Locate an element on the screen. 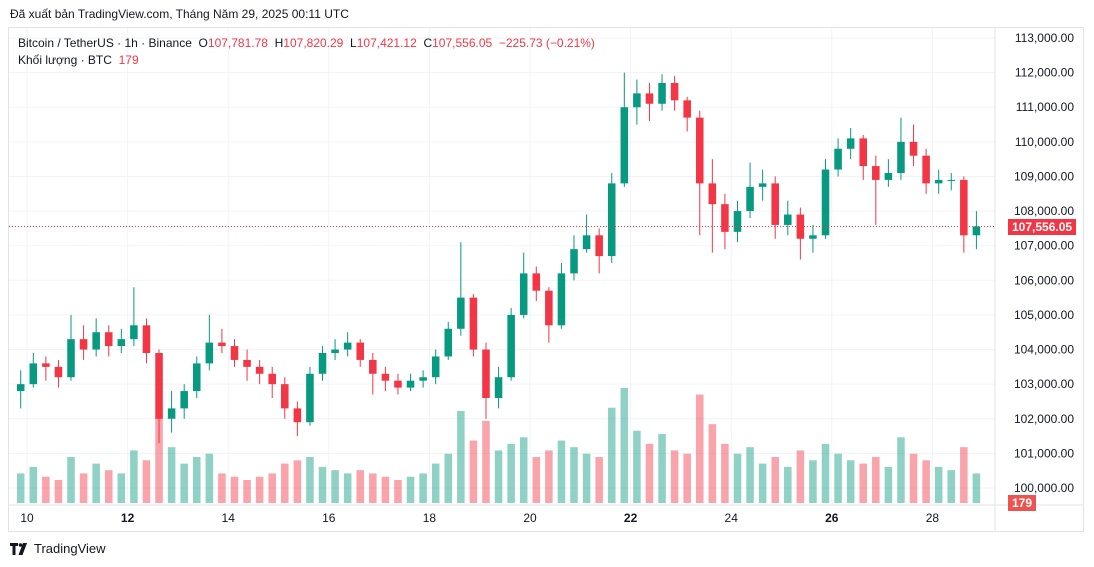 This screenshot has height=567, width=1094. change-value: −225.73 (−0.21%) is located at coordinates (546, 43).